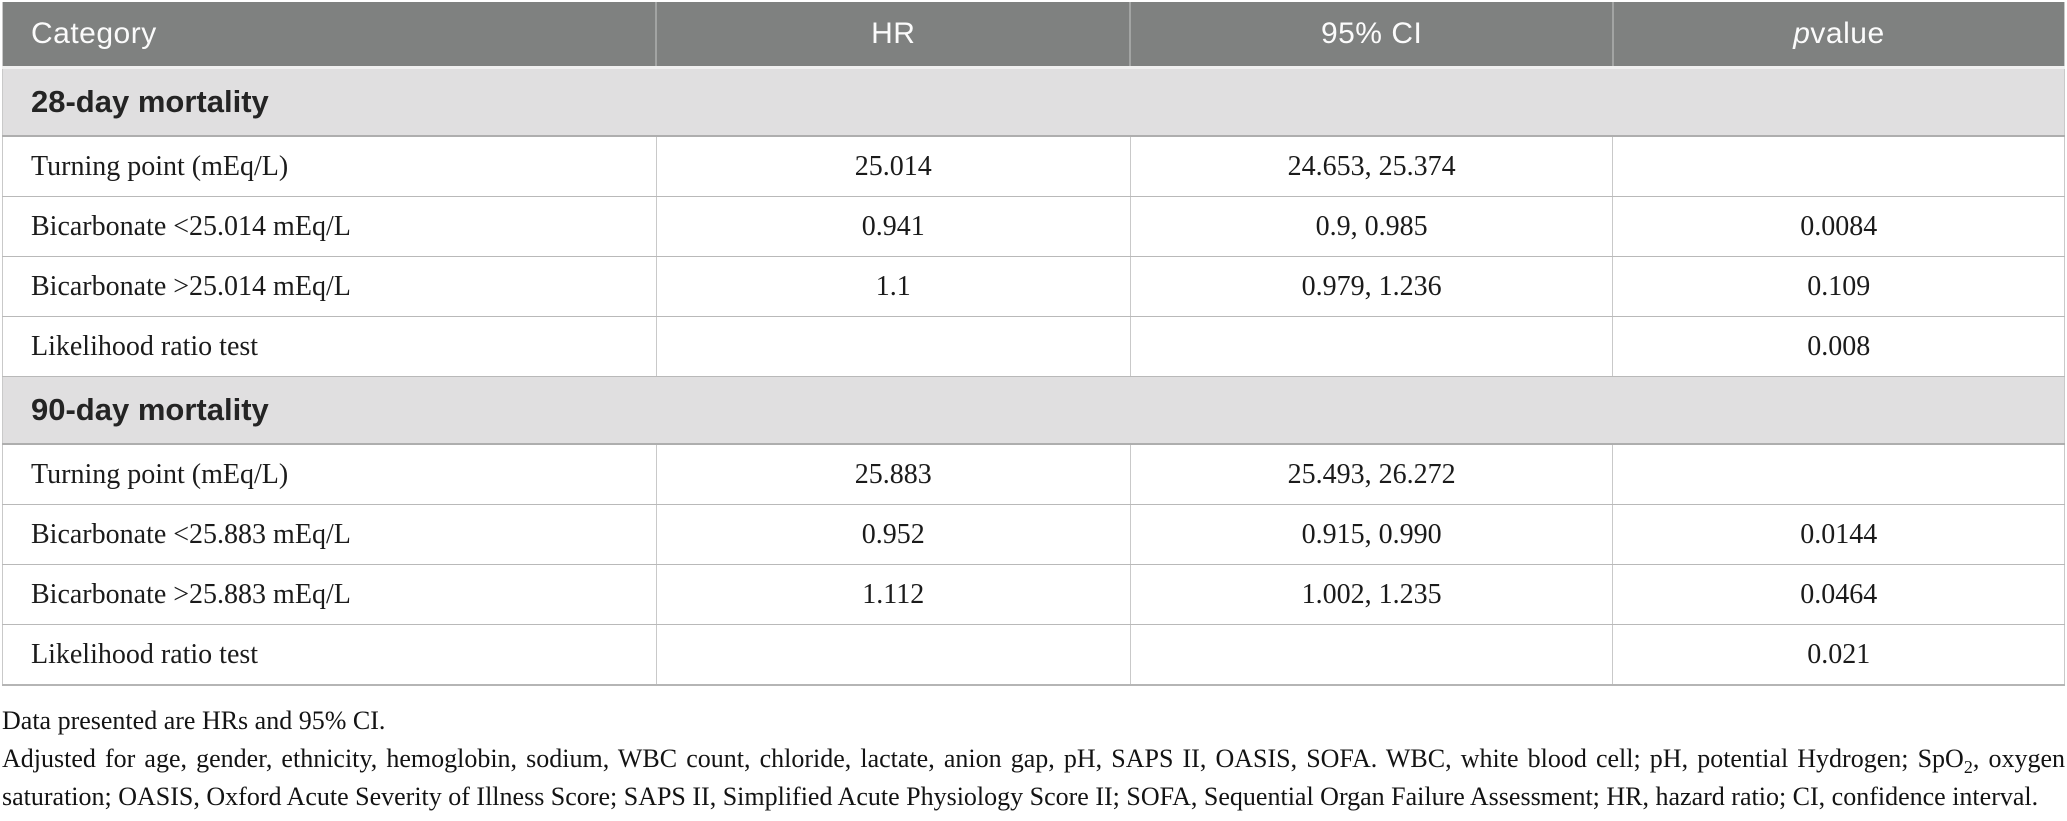 This screenshot has height=821, width=2067. Describe the element at coordinates (893, 166) in the screenshot. I see `cell-hr: 25.014` at that location.